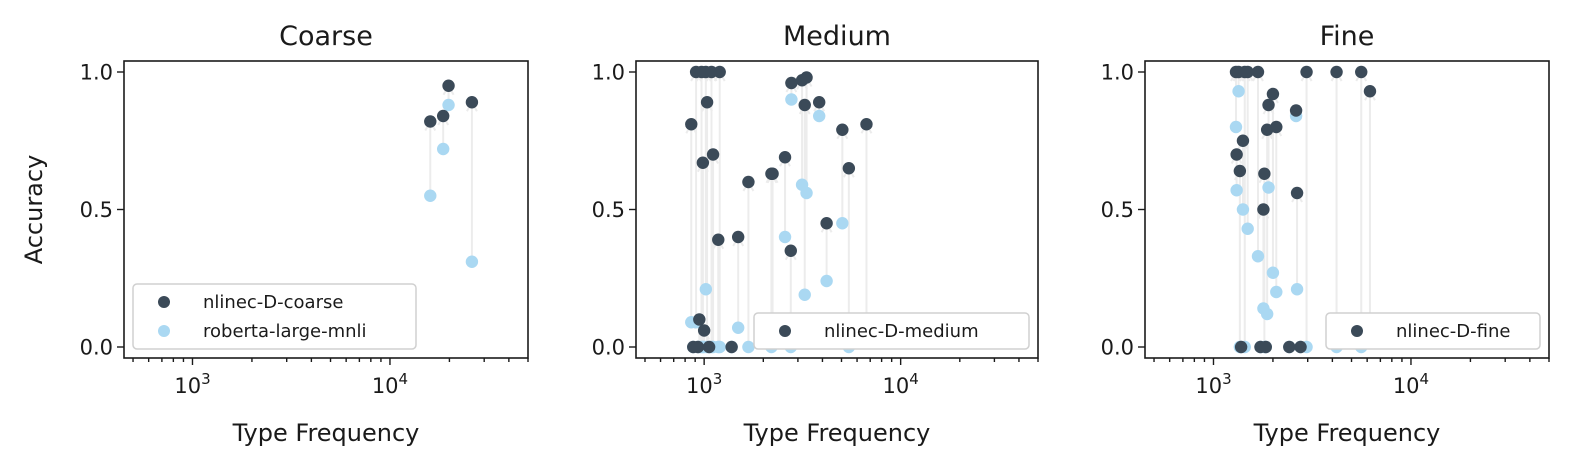 The width and height of the screenshot is (1588, 472). I want to click on y-axis-label: Accuracy, so click(34, 210).